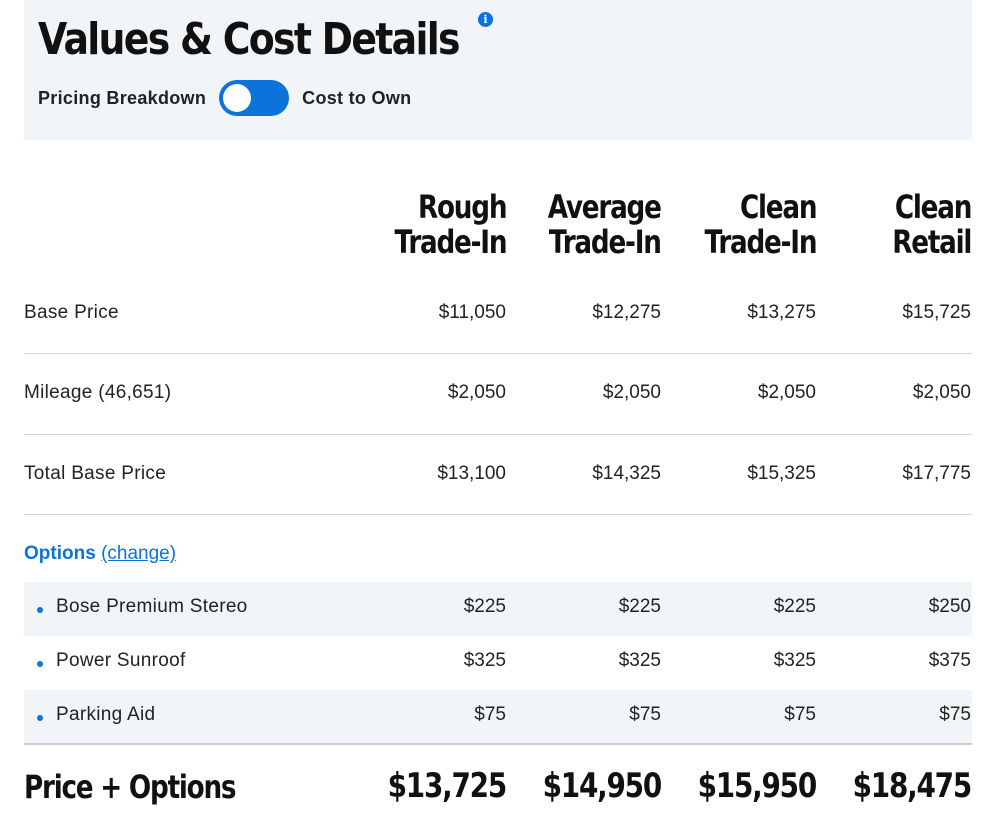 The image size is (1000, 820). I want to click on option-row-bose-premium-stereo: Bose Premium Stereo $225 $225 $225 $250, so click(498, 609).